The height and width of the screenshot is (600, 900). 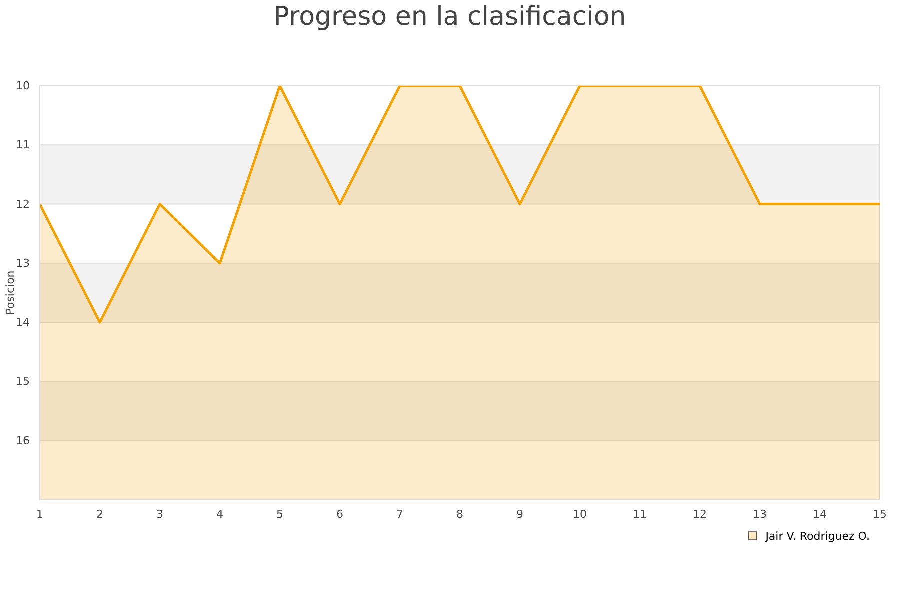 I want to click on x-tick-label: 11, so click(x=640, y=514).